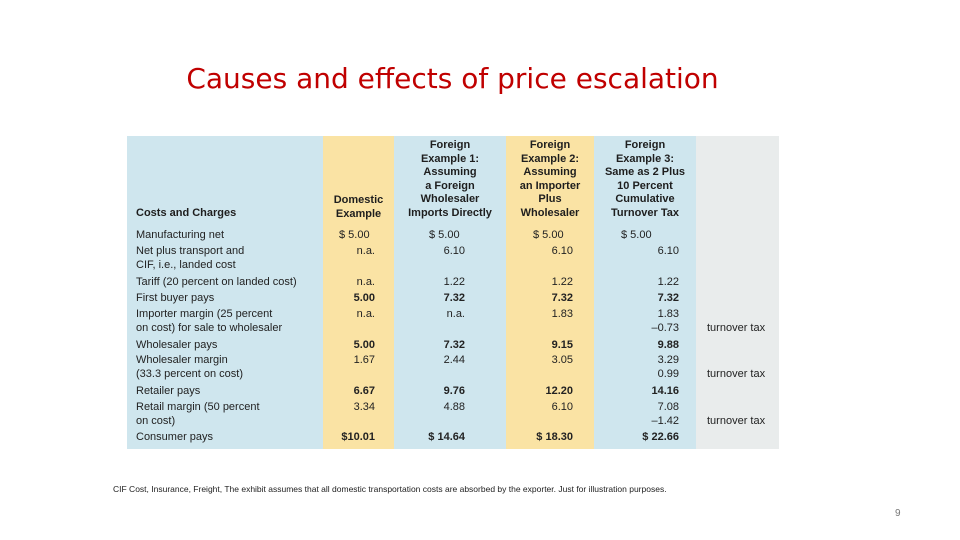 This screenshot has height=540, width=960. I want to click on cell-example-3: $ 22.66, so click(660, 437).